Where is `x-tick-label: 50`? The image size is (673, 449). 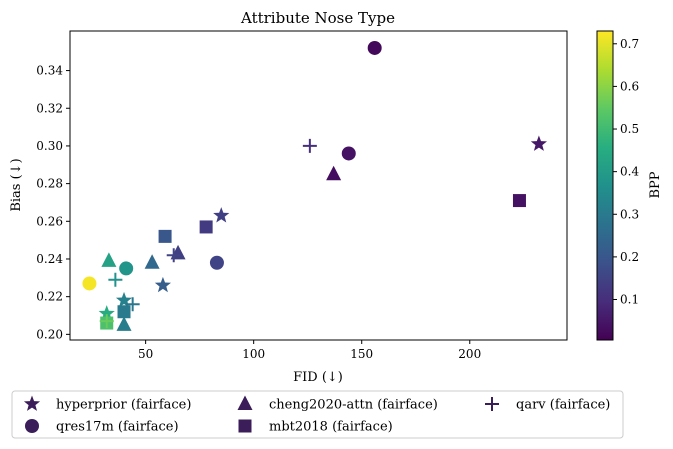
x-tick-label: 50 is located at coordinates (145, 354).